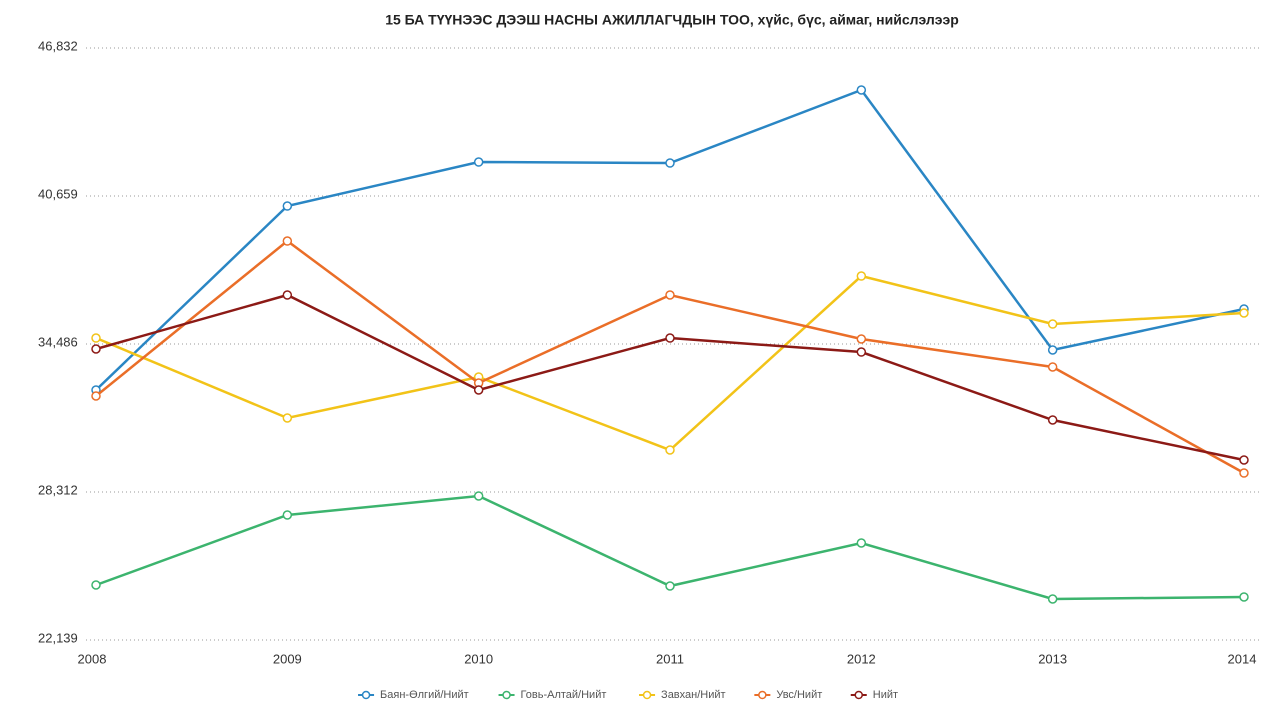 This screenshot has height=702, width=1263. Describe the element at coordinates (799, 695) in the screenshot. I see `legend-label: Увс/Нийт` at that location.